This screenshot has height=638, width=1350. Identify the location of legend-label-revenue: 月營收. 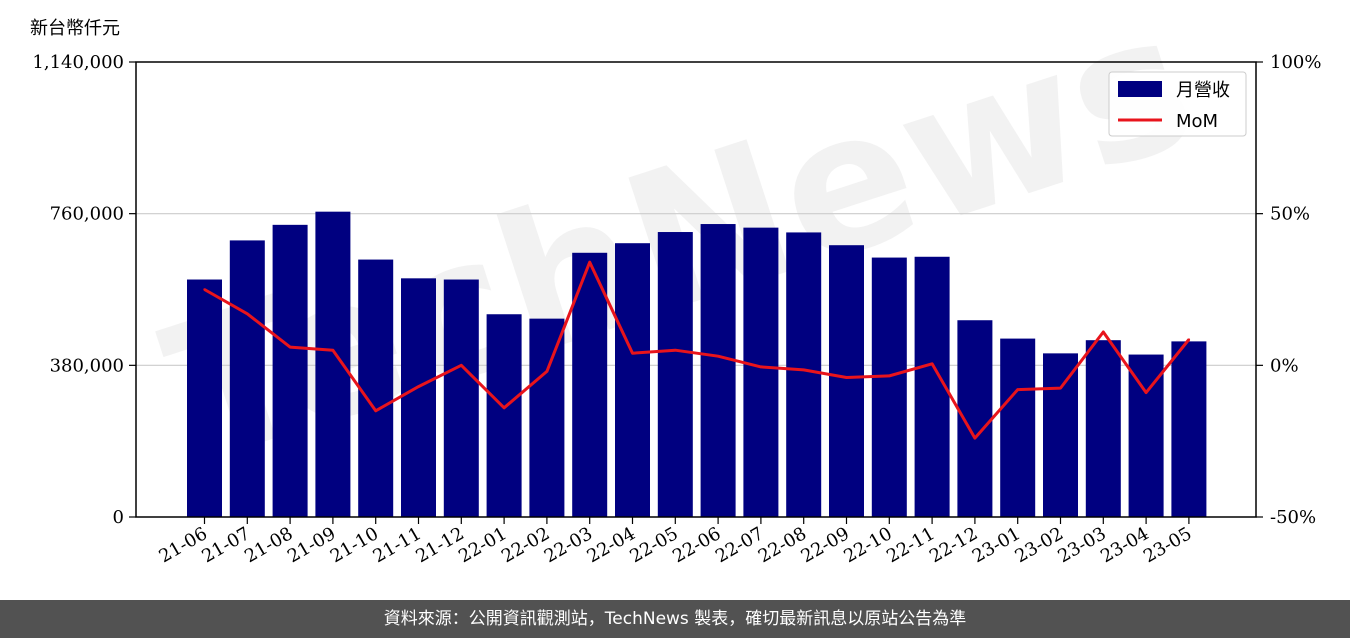
(1203, 90).